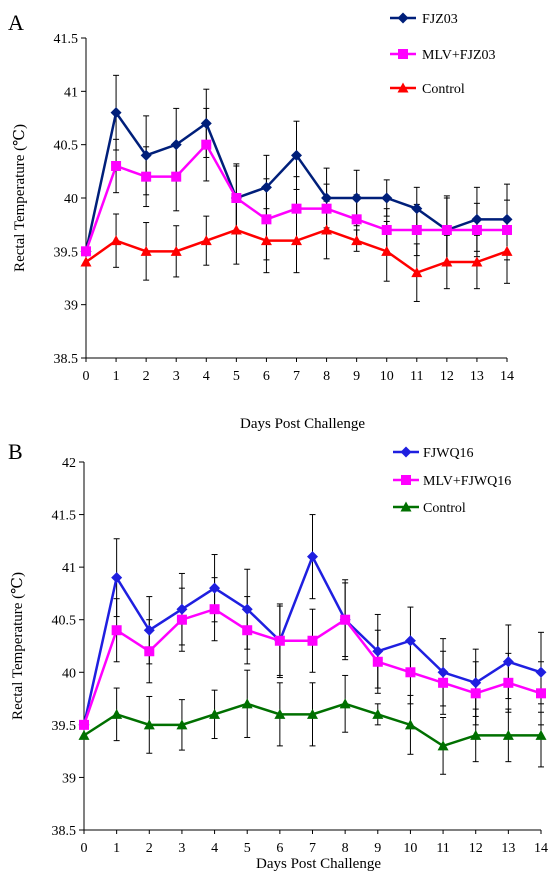 The width and height of the screenshot is (556, 871). Describe the element at coordinates (459, 55) in the screenshot. I see `legend-label: MLV+FJZ03` at that location.